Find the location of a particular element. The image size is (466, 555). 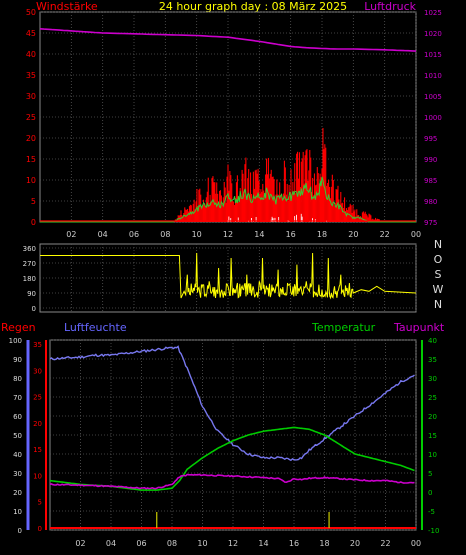

tick-humidity: 90 is located at coordinates (17, 360).